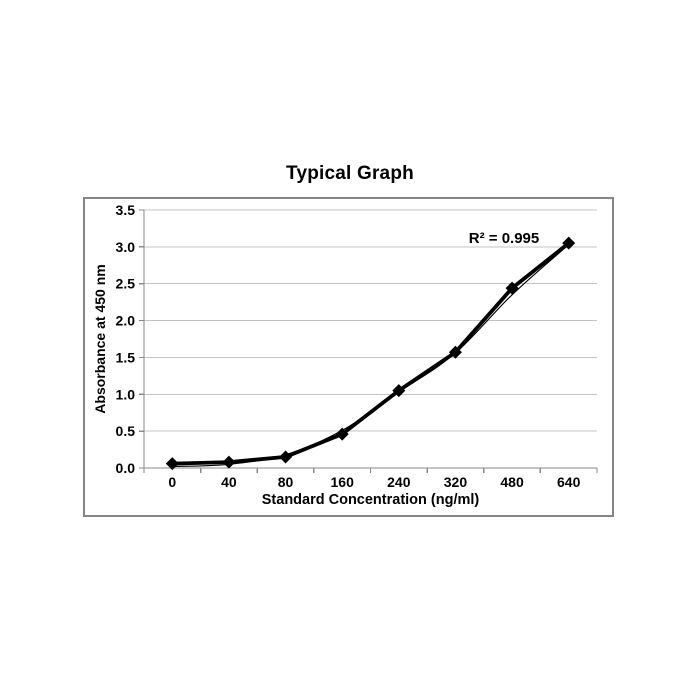 This screenshot has height=700, width=700. What do you see at coordinates (456, 482) in the screenshot?
I see `x-tick-label: 320` at bounding box center [456, 482].